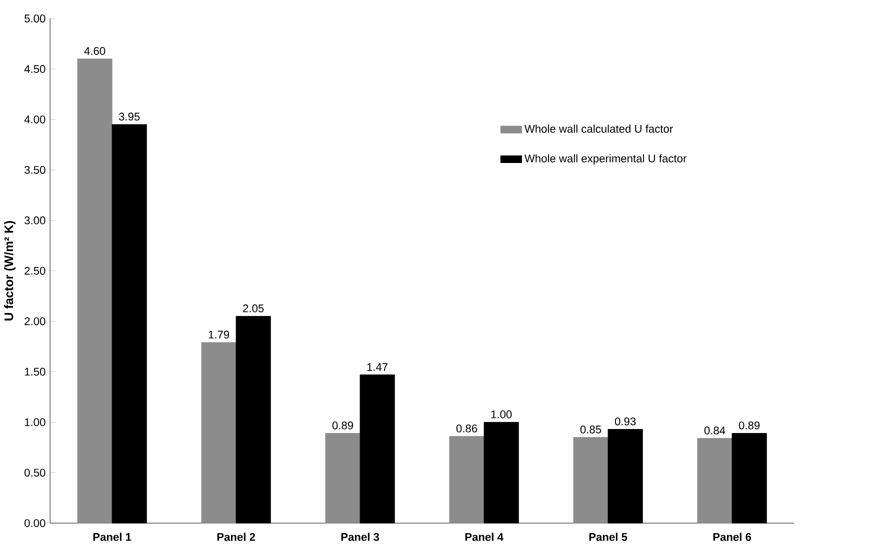 Image resolution: width=873 pixels, height=559 pixels. What do you see at coordinates (35, 523) in the screenshot?
I see `y-tick-label: 0.00` at bounding box center [35, 523].